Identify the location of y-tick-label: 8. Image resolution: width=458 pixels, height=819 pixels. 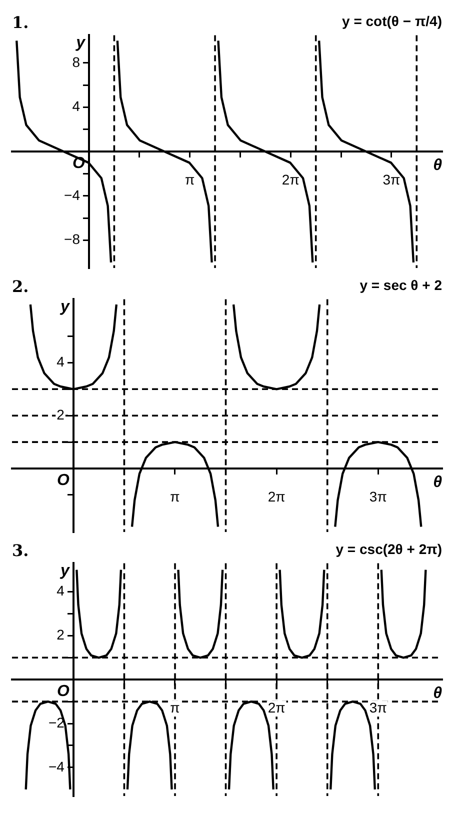
(76, 62).